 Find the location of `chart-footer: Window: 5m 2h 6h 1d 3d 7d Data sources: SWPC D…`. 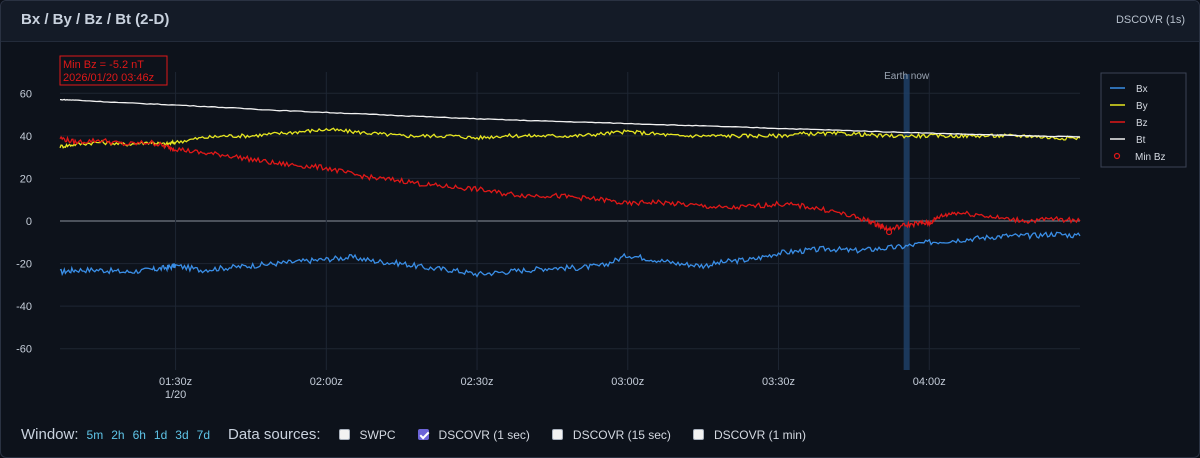

chart-footer: Window: 5m 2h 6h 1d 3d 7d Data sources: SWPC D… is located at coordinates (600, 436).